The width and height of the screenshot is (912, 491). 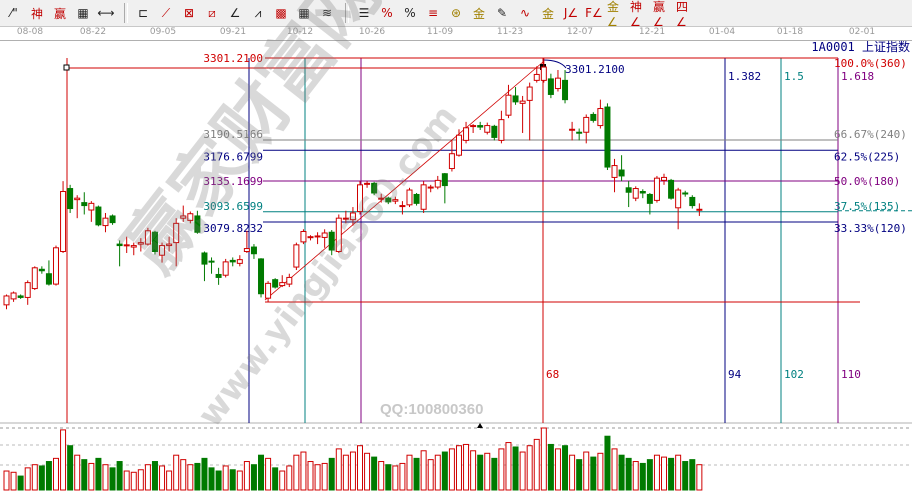 I want to click on j-angle-icon: J∠, so click(x=571, y=13).